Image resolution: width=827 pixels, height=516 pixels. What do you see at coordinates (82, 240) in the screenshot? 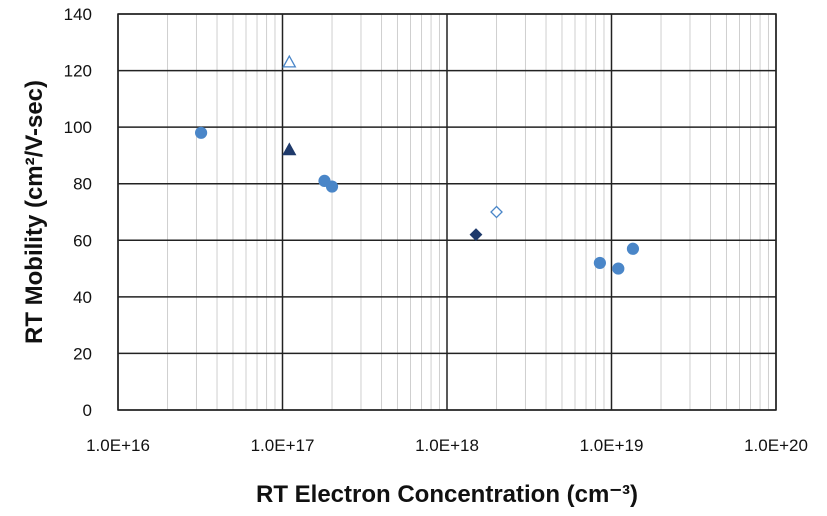
I see `y-tick-label: 60` at bounding box center [82, 240].